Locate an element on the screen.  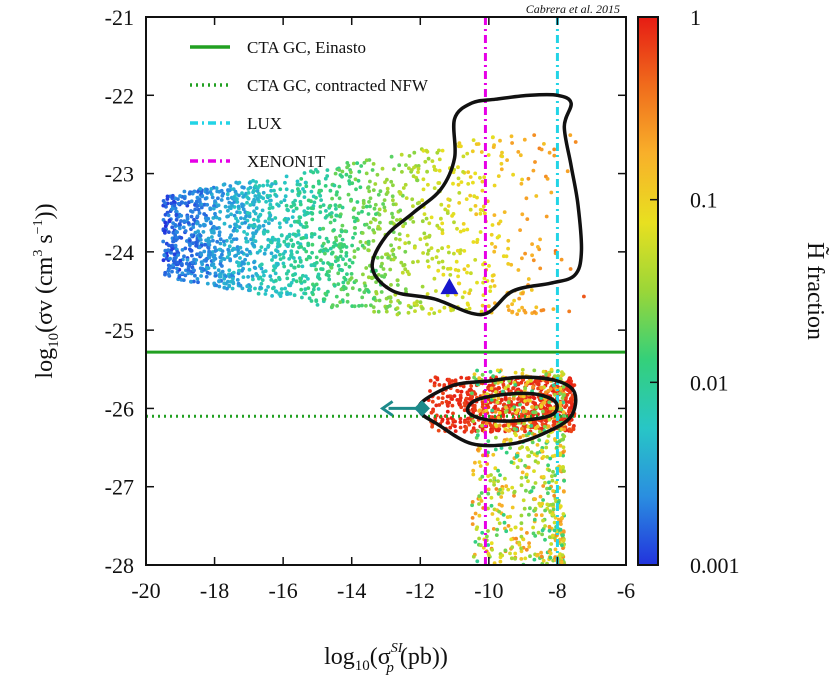
x-tick-label: -8 is located at coordinates (557, 590).